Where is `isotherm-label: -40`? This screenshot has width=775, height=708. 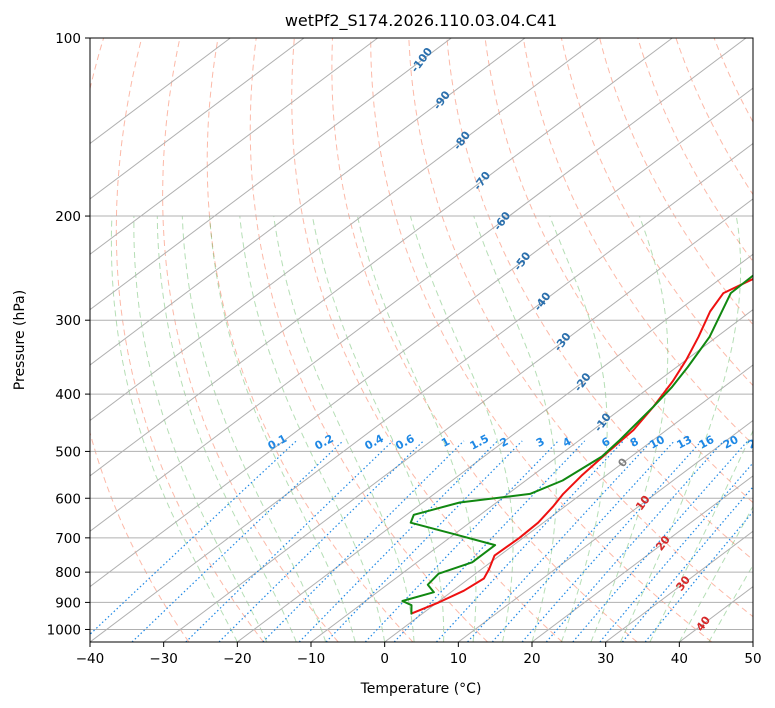 isotherm-label: -40 is located at coordinates (542, 302).